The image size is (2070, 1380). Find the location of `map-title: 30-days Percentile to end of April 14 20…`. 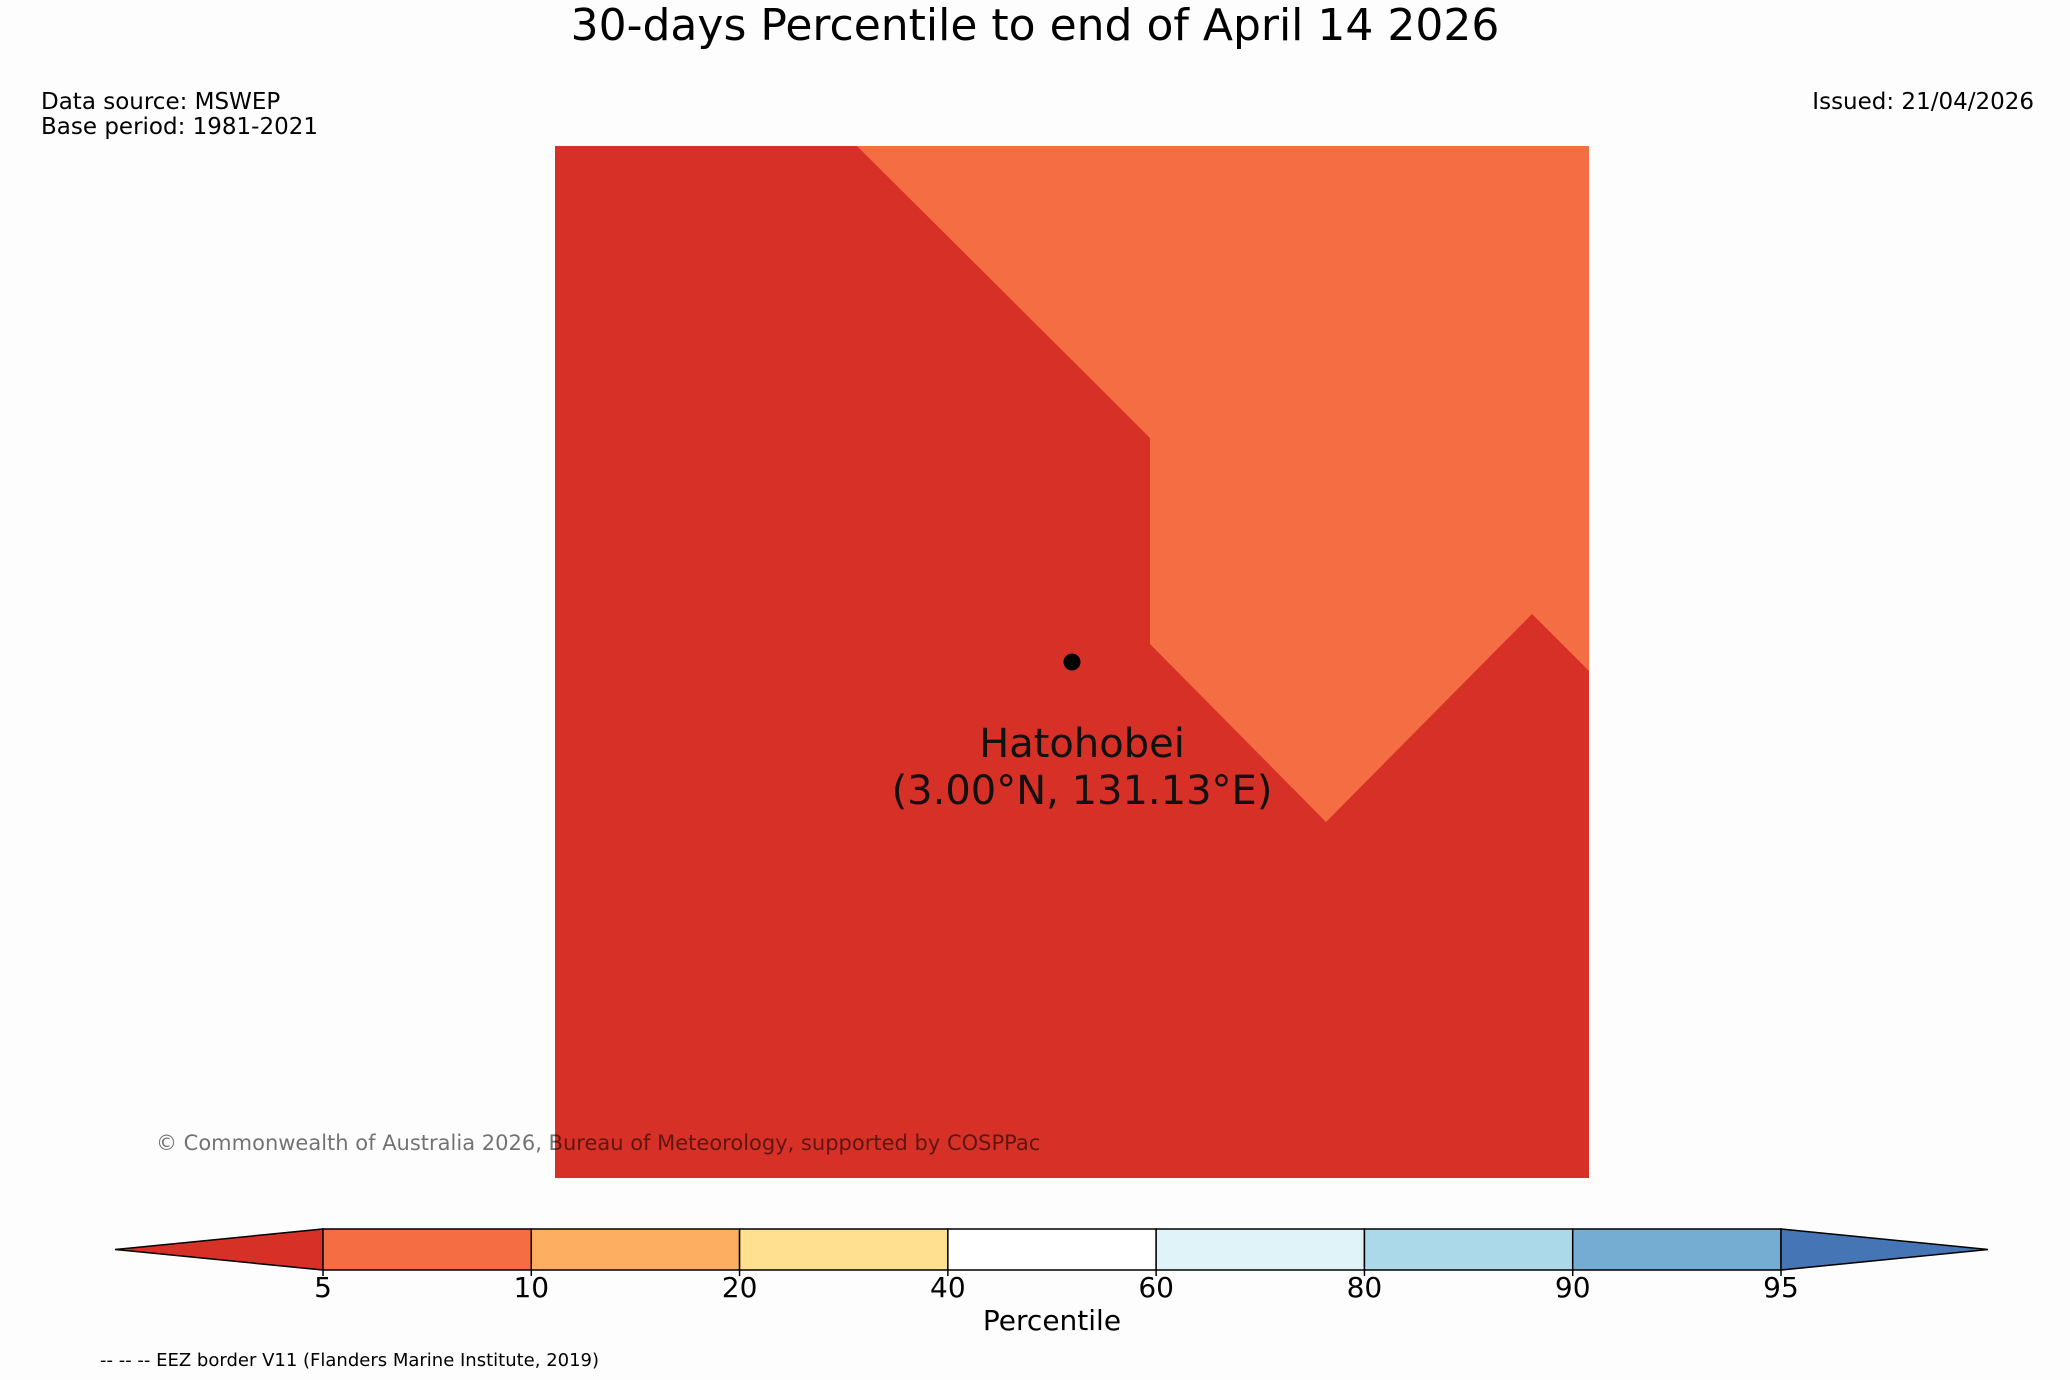

map-title: 30-days Percentile to end of April 14 20… is located at coordinates (1035, 25).